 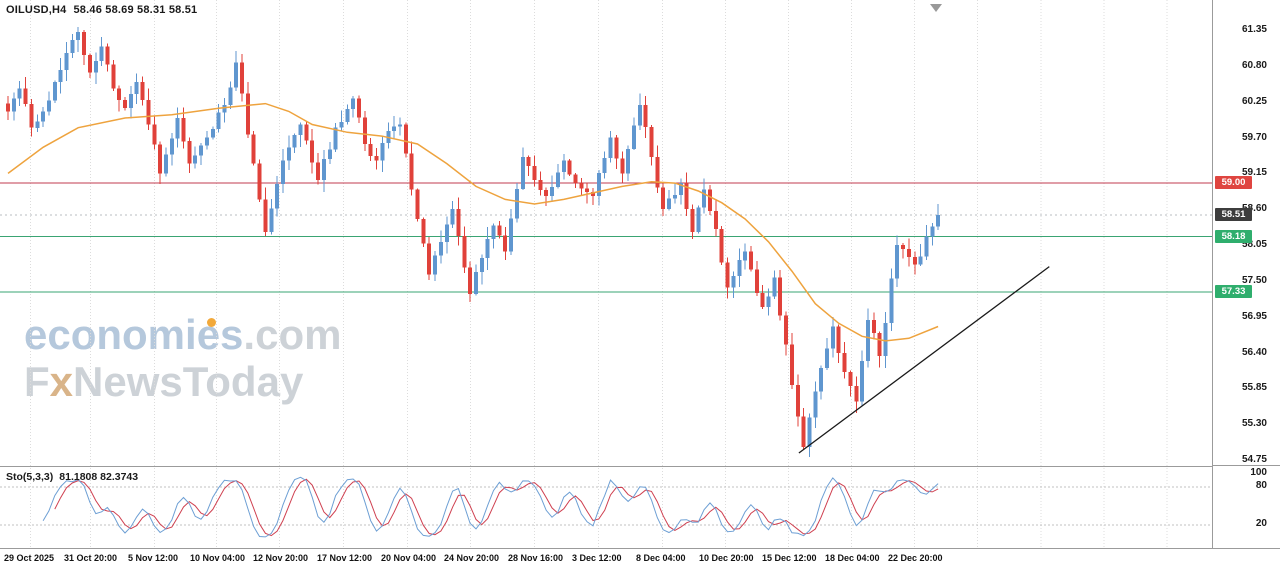 I want to click on stochastic-scale-label: 80, so click(x=1261, y=485).